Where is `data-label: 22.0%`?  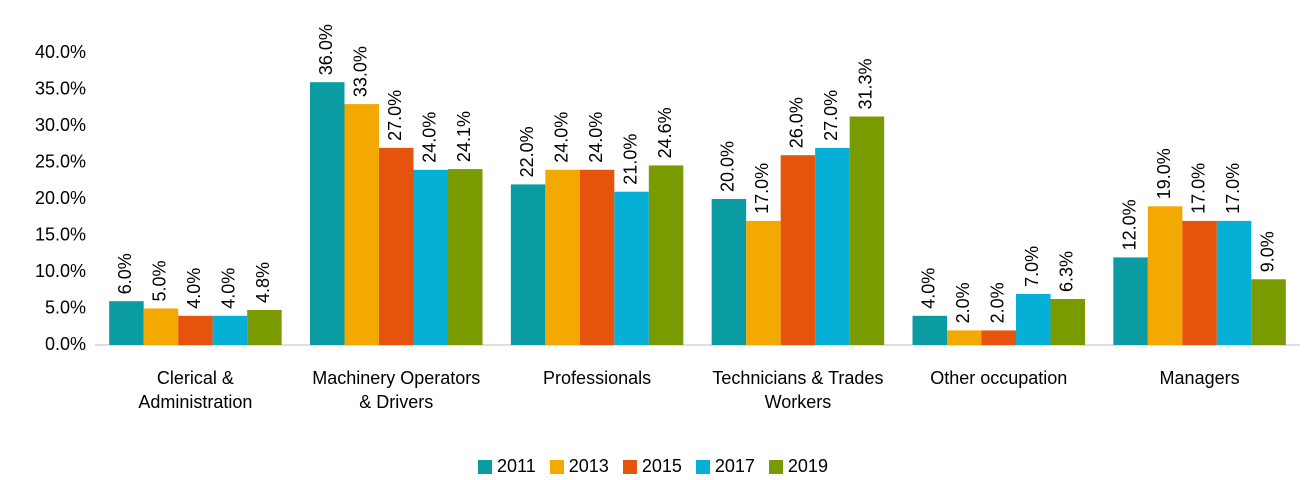
data-label: 22.0% is located at coordinates (527, 151).